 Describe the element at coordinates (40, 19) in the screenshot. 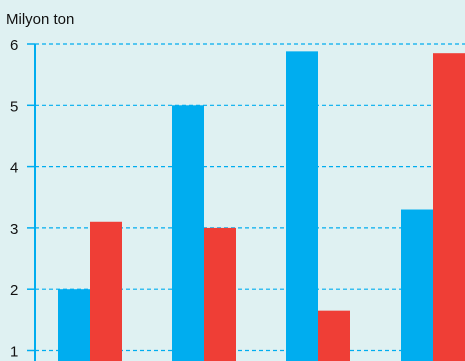

I see `y-axis-label: Milyon ton` at that location.